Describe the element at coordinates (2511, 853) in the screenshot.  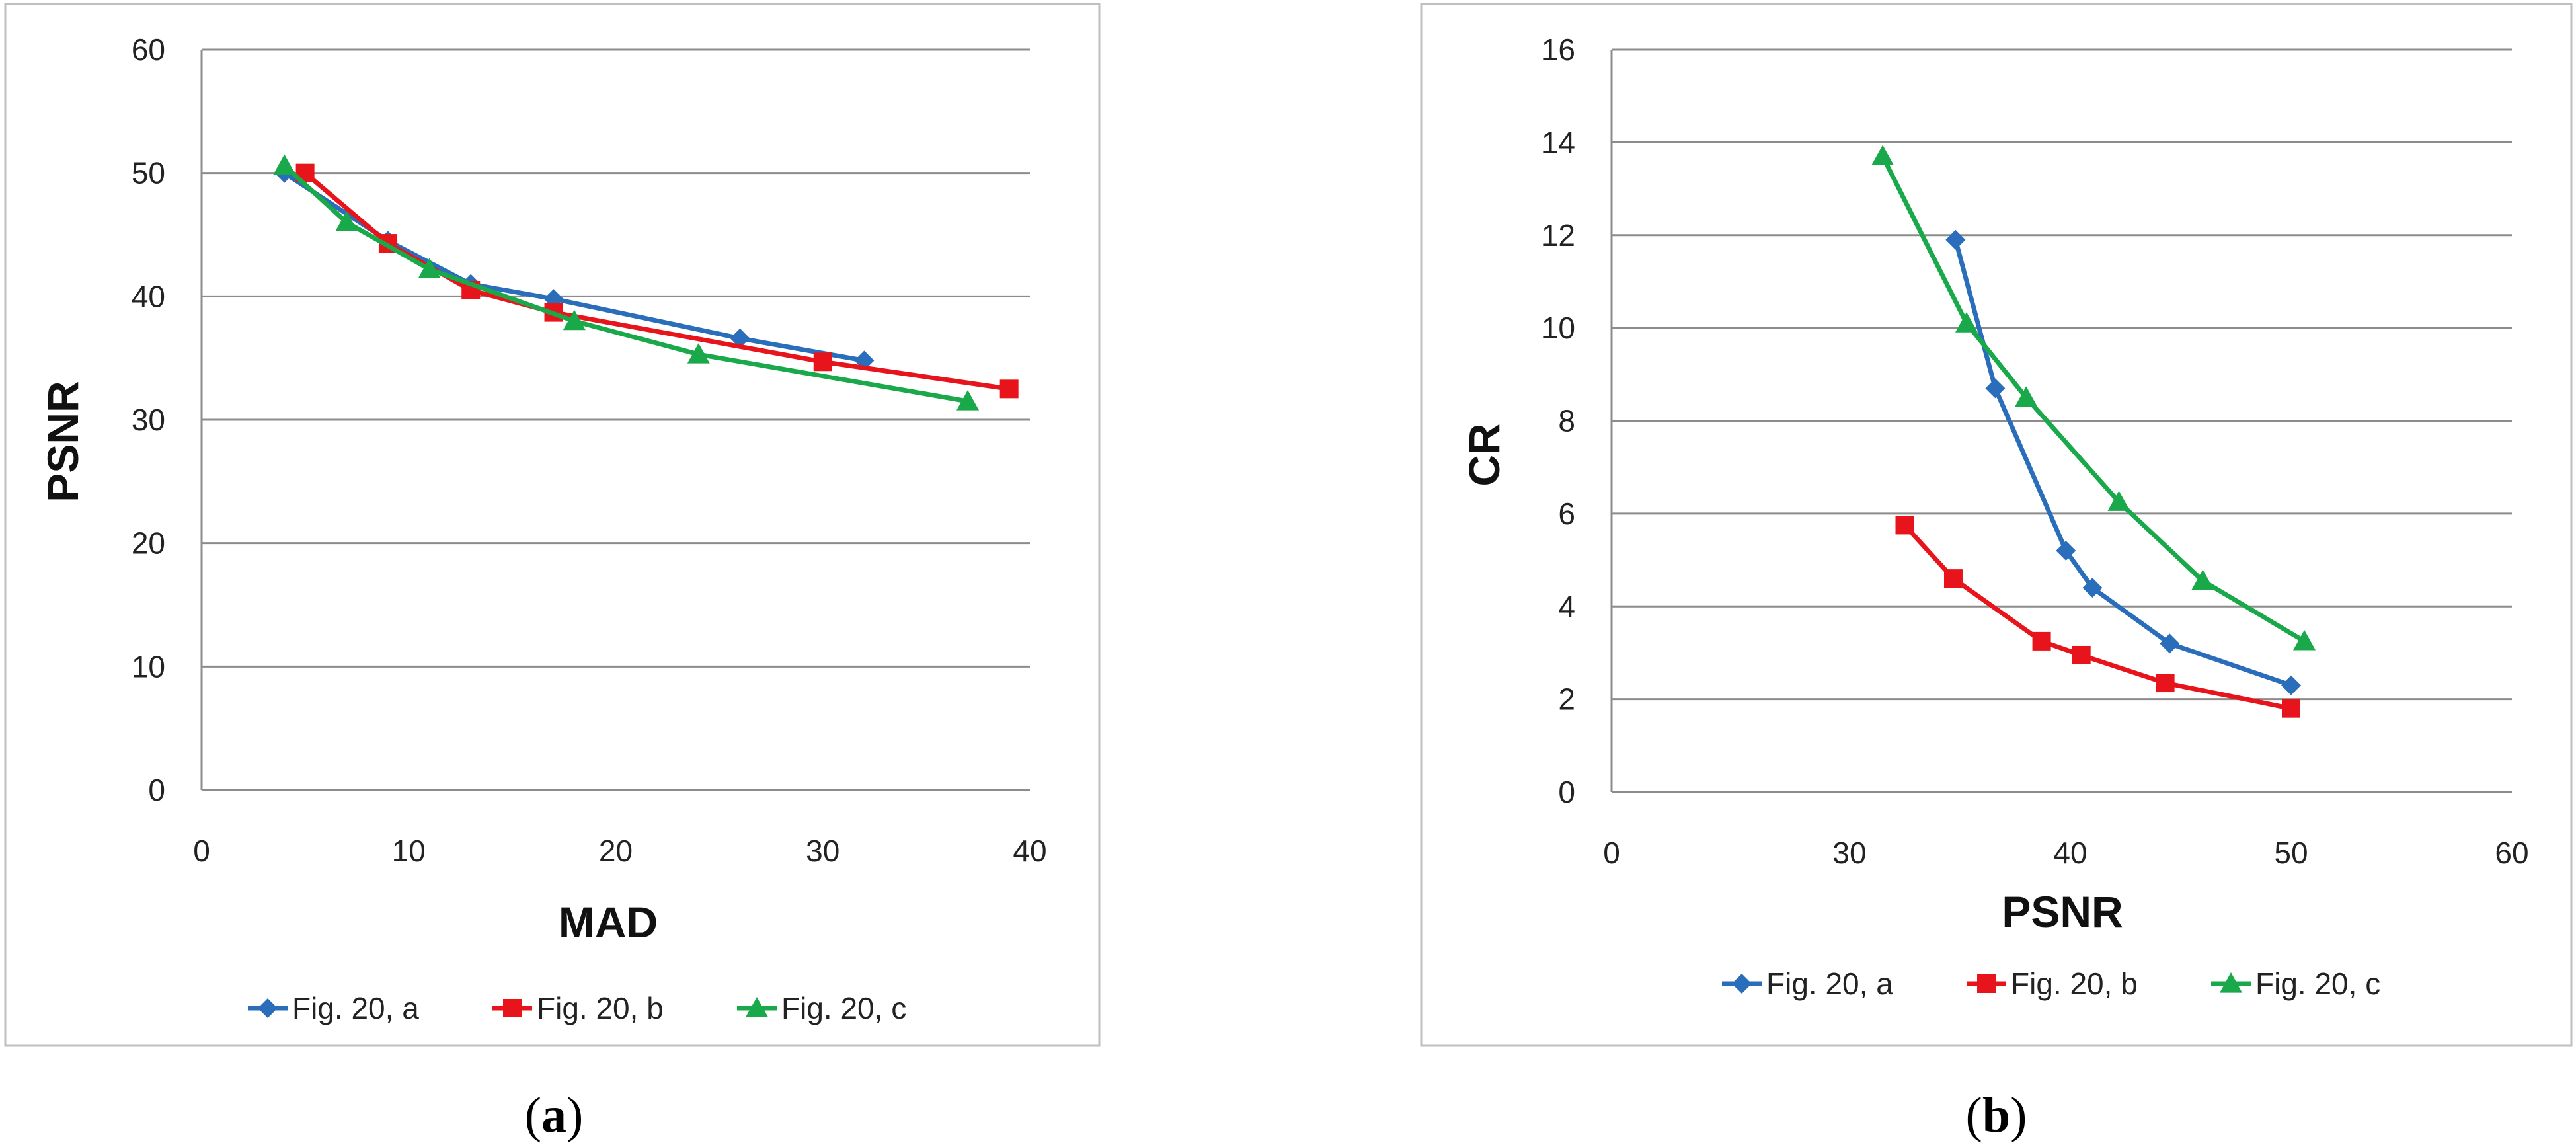
I see `x-tick-label: 60` at that location.